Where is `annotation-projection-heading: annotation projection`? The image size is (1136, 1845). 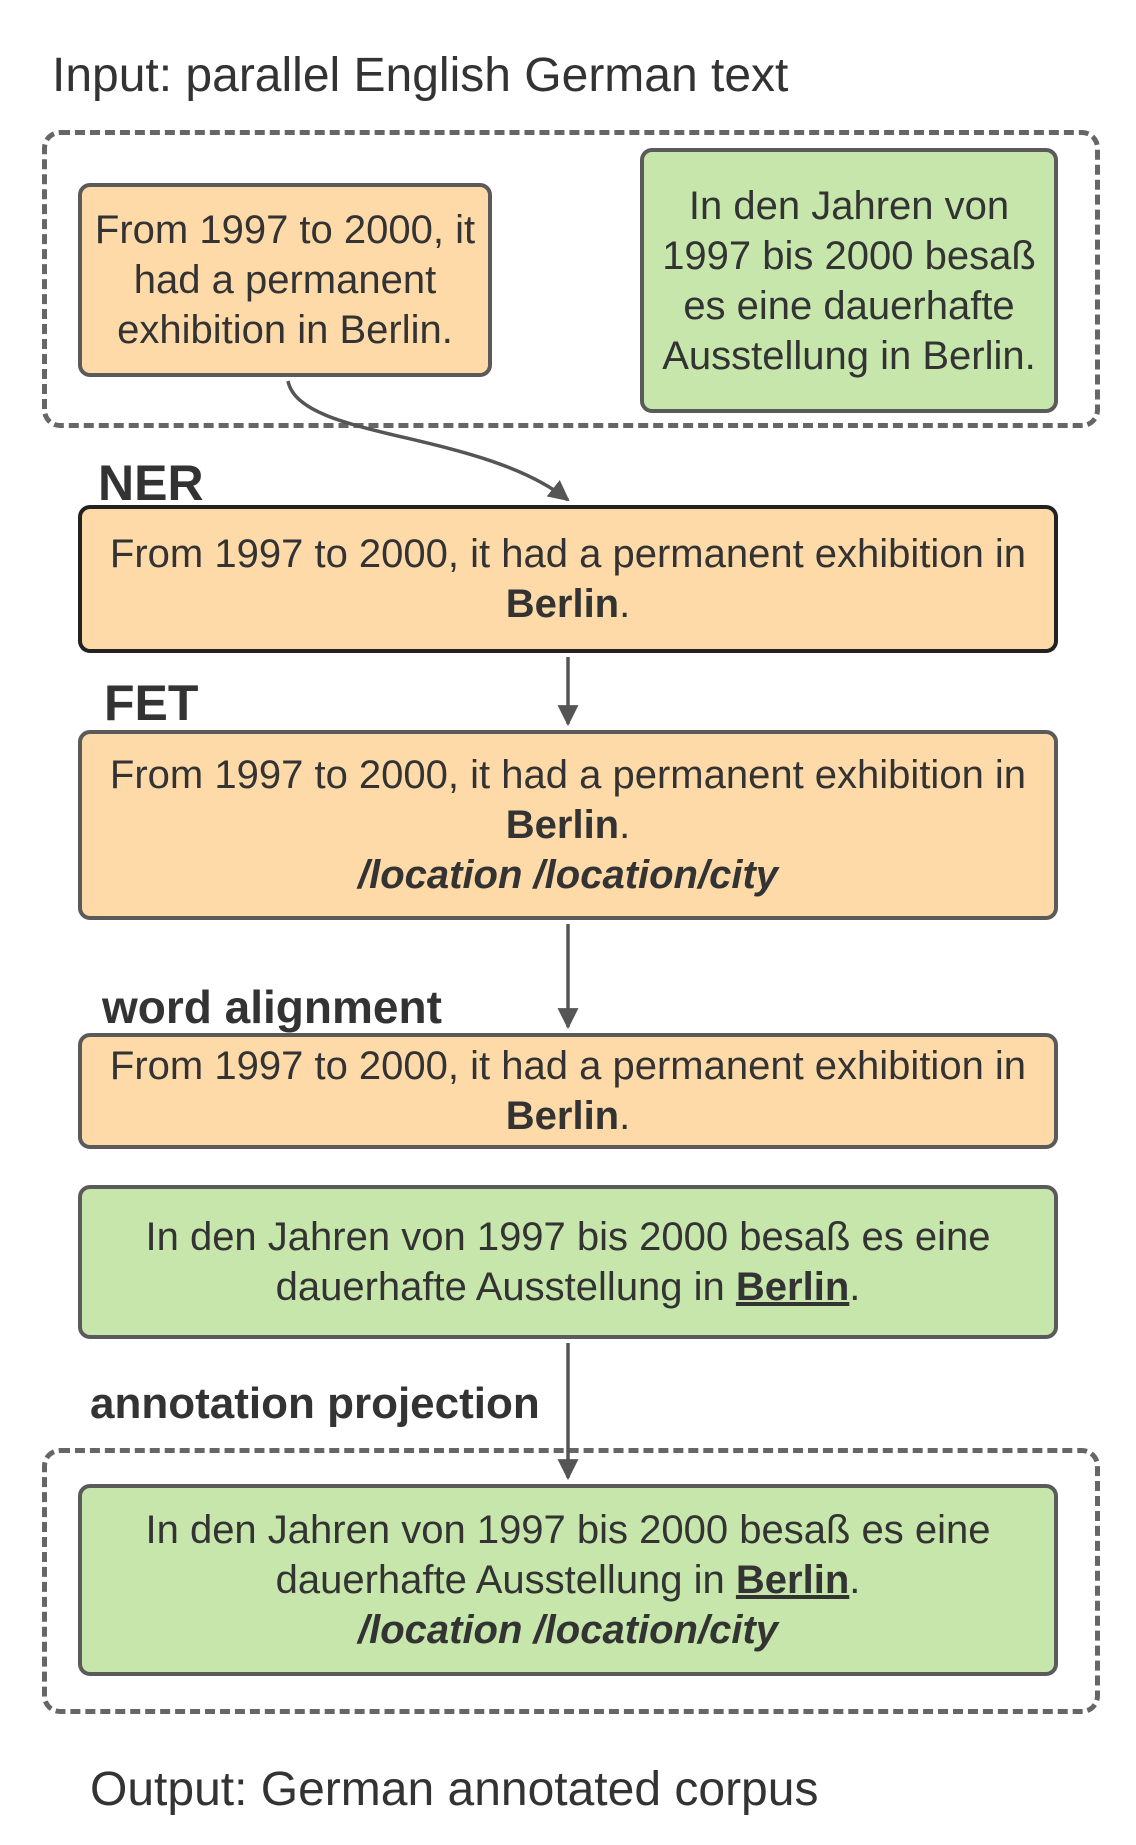
annotation-projection-heading: annotation projection is located at coordinates (315, 1403).